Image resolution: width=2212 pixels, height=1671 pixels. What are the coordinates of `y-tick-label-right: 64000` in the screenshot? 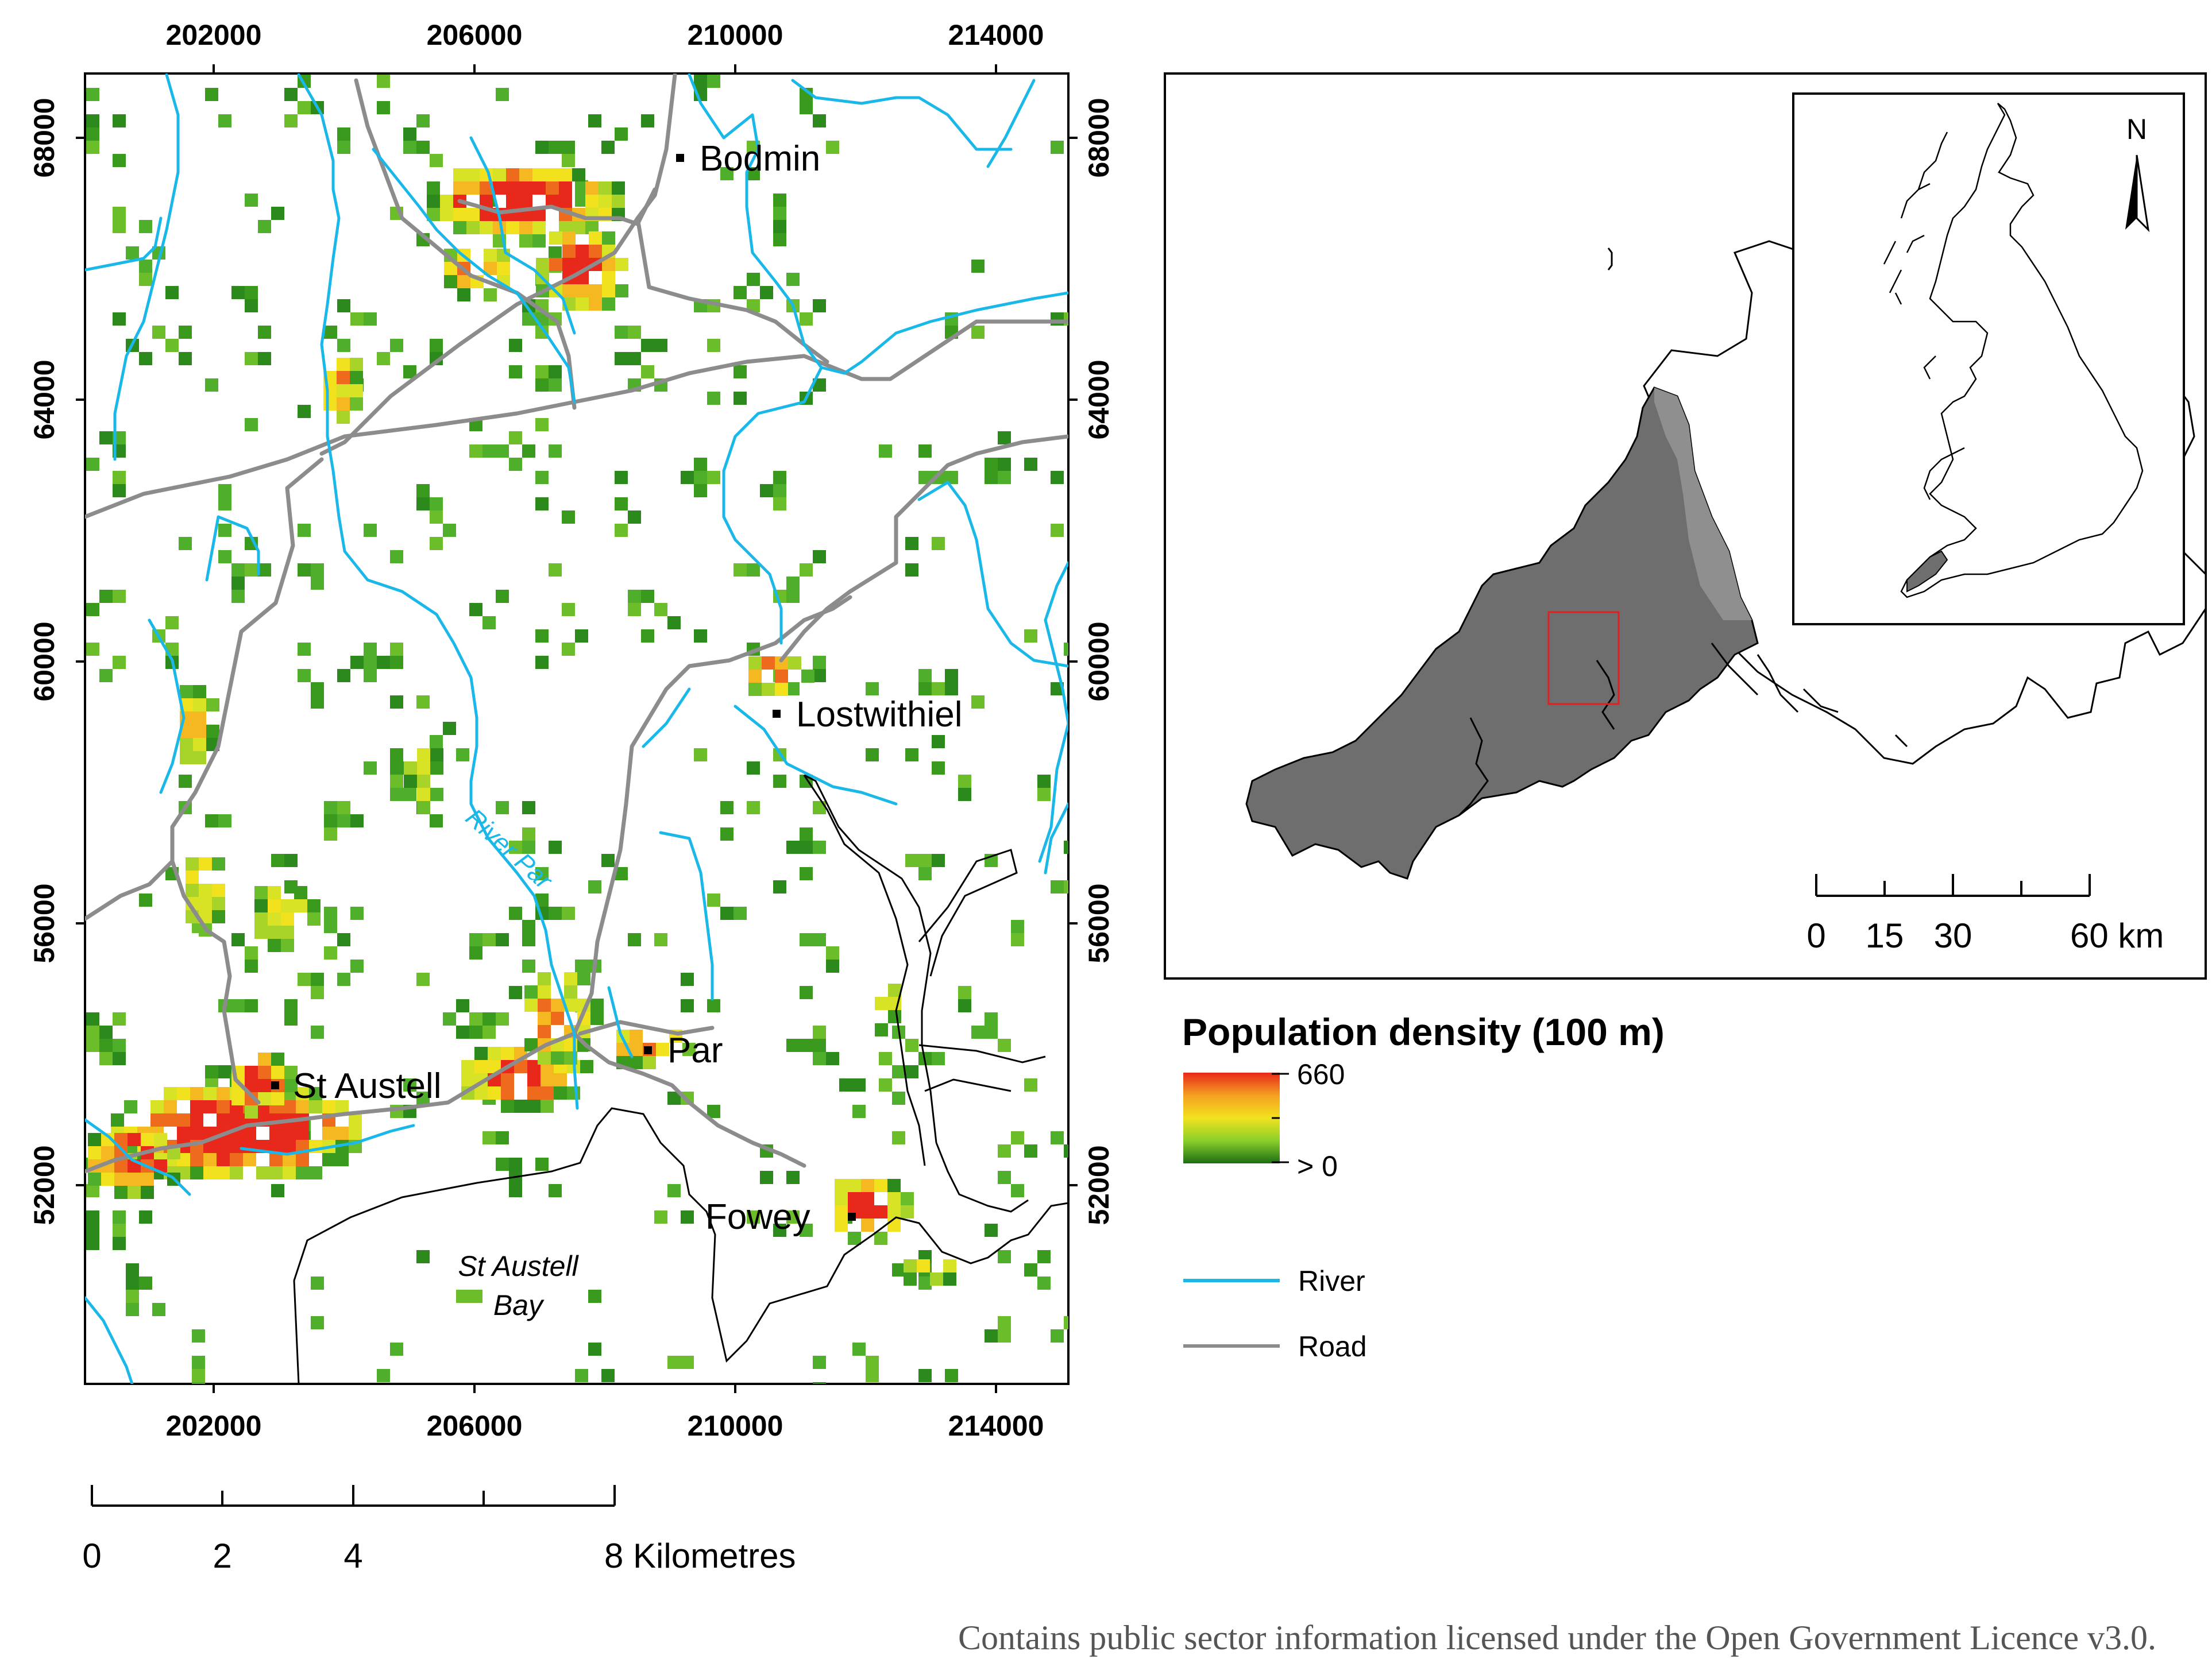 It's located at (1099, 399).